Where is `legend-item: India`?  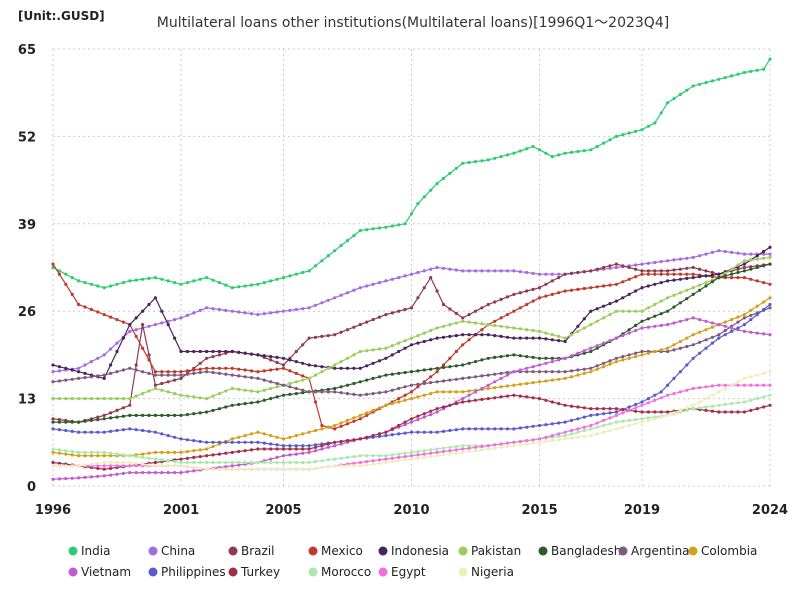 legend-item: India is located at coordinates (89, 551).